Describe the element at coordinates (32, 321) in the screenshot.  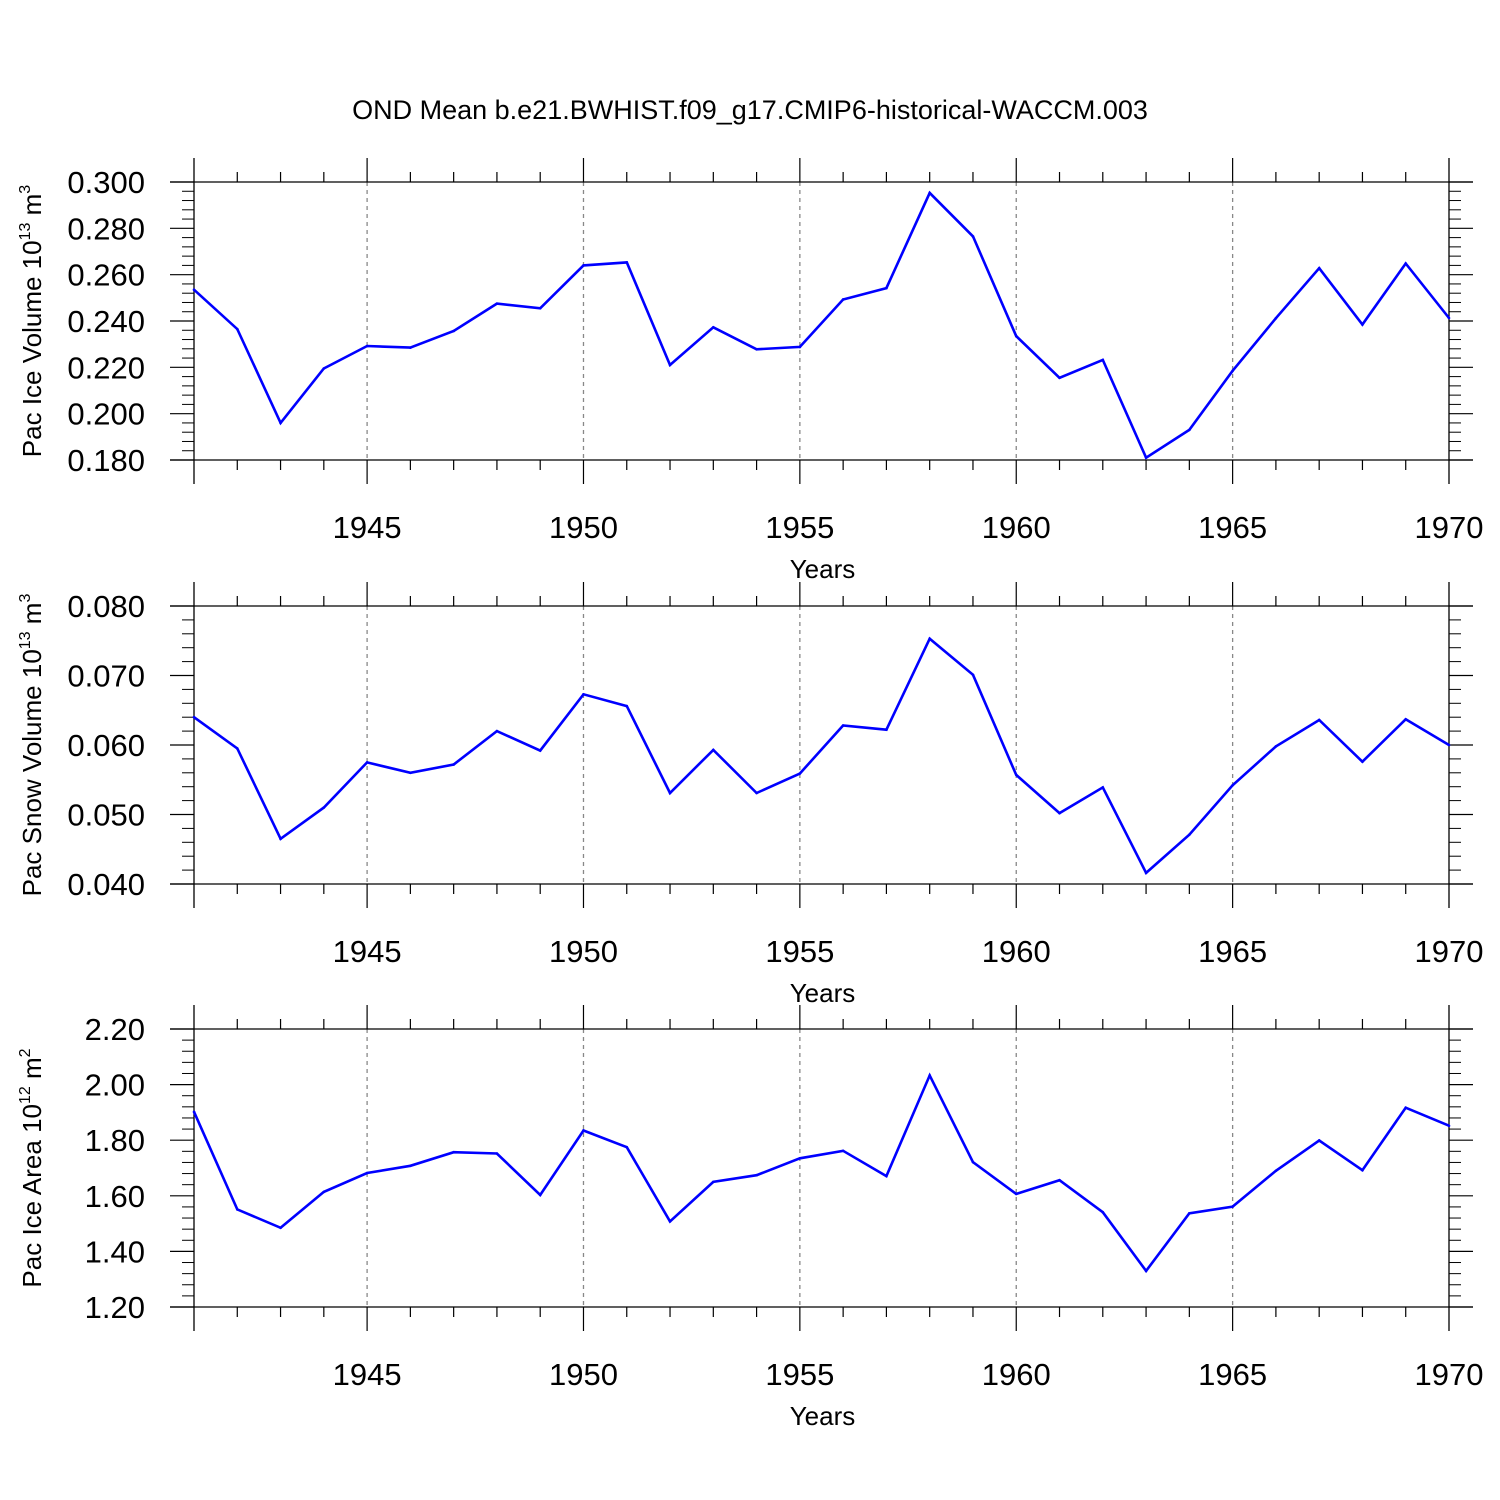
I see `y-axis-title: Pac Ice Volume 1013 m3` at that location.